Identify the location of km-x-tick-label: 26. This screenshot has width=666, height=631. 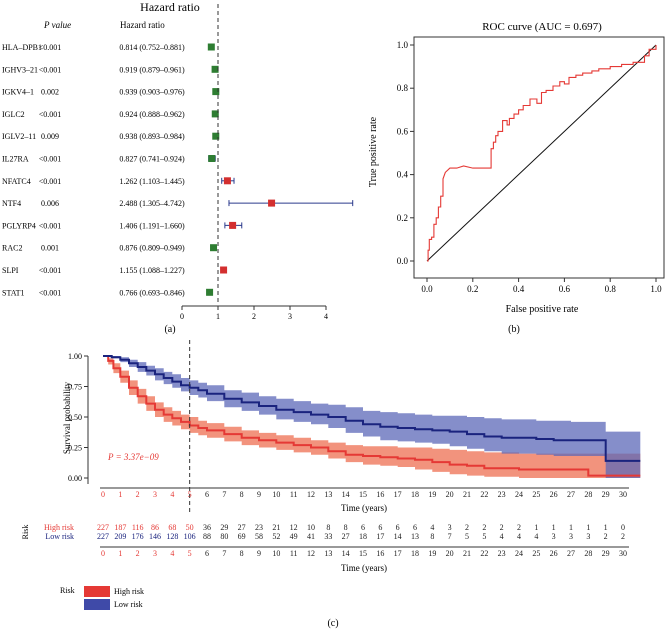
(554, 494).